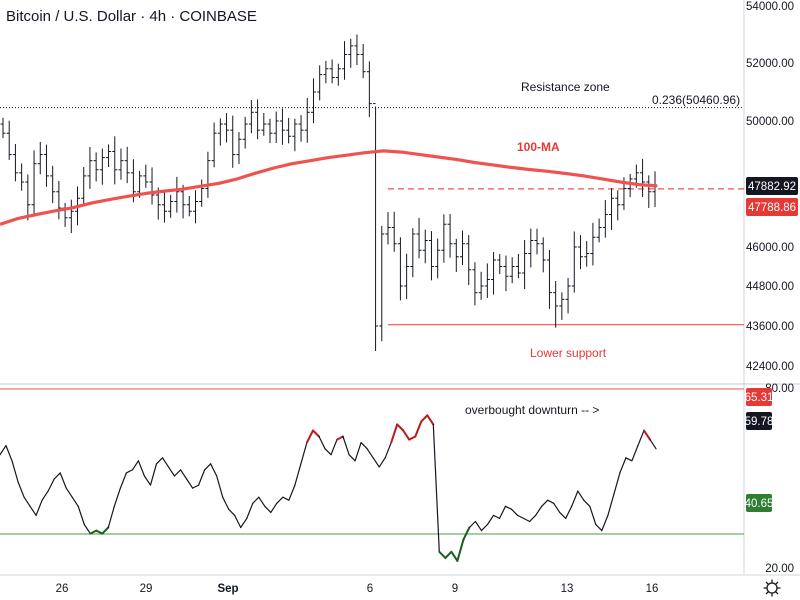 Image resolution: width=800 pixels, height=600 pixels. What do you see at coordinates (759, 422) in the screenshot?
I see `rsi-current-tag-text: 59.78` at bounding box center [759, 422].